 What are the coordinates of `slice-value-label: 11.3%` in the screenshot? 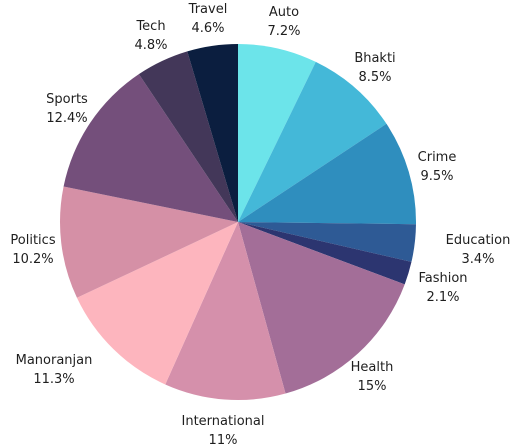 It's located at (53, 379).